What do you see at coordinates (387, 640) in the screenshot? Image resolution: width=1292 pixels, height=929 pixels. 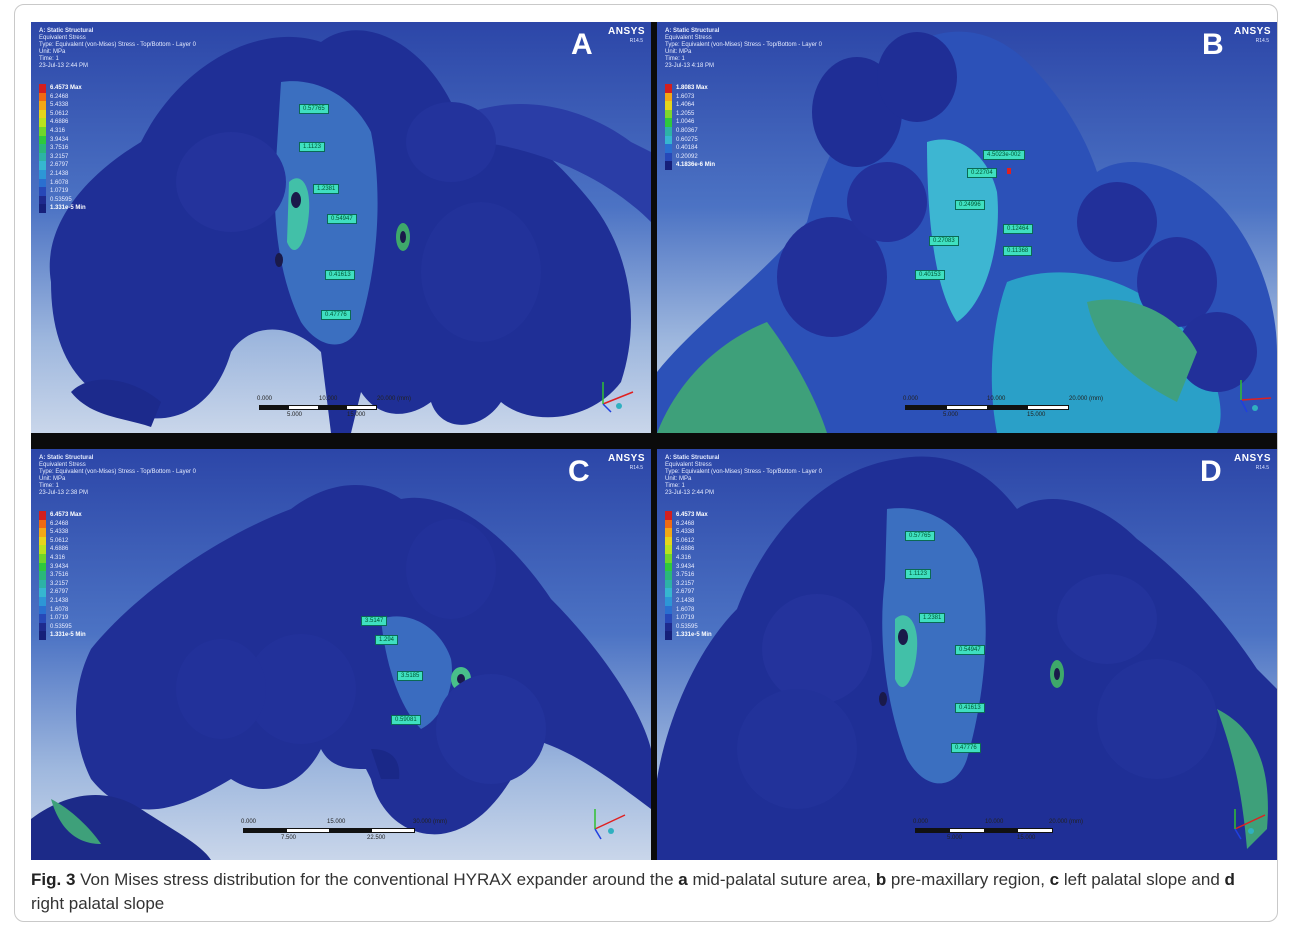 I see `probe-label: 1.294` at bounding box center [387, 640].